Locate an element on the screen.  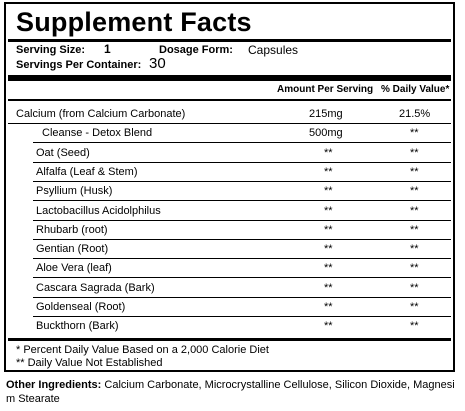
table-row: Cleanse - Detox Blend 500mg ** is located at coordinates (229, 133).